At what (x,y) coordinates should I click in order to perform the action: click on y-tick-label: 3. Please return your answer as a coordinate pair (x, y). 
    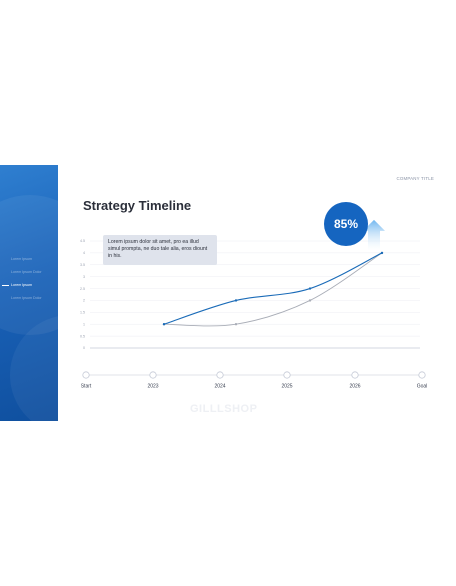
    Looking at the image, I should click on (84, 277).